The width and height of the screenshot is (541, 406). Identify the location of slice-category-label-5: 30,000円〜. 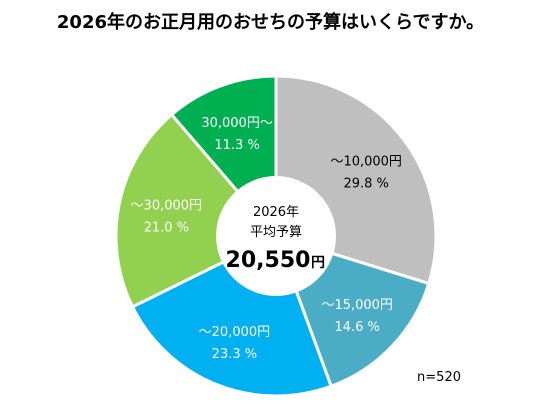
(237, 123).